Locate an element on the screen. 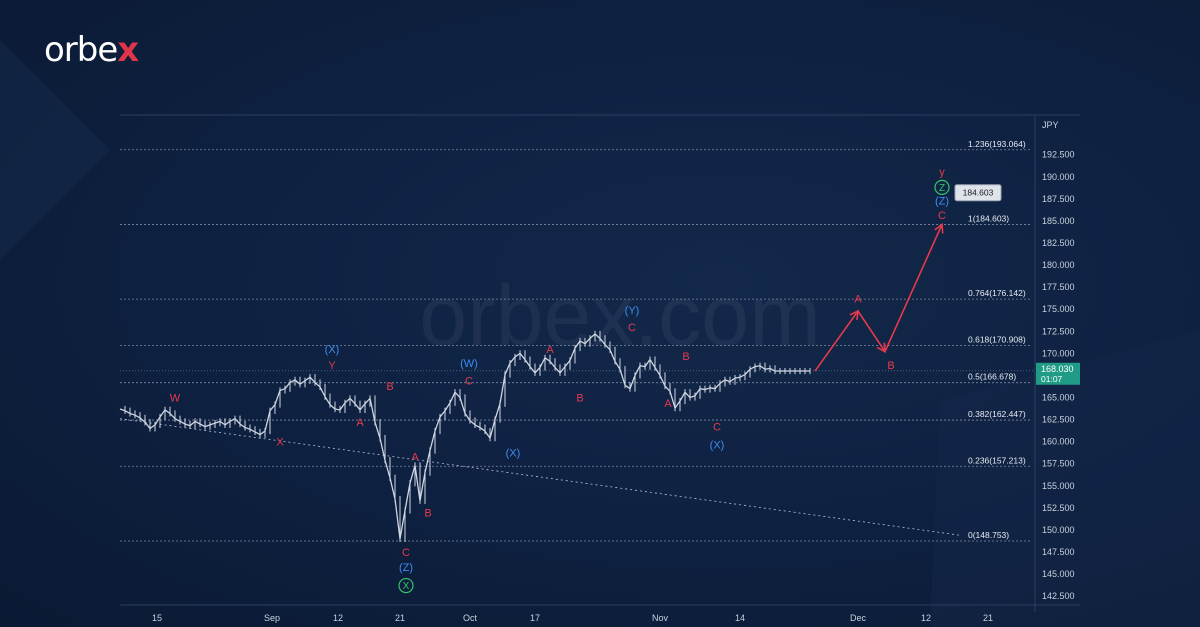 This screenshot has width=1200, height=627. fib-level-label: 1(184.603) is located at coordinates (988, 218).